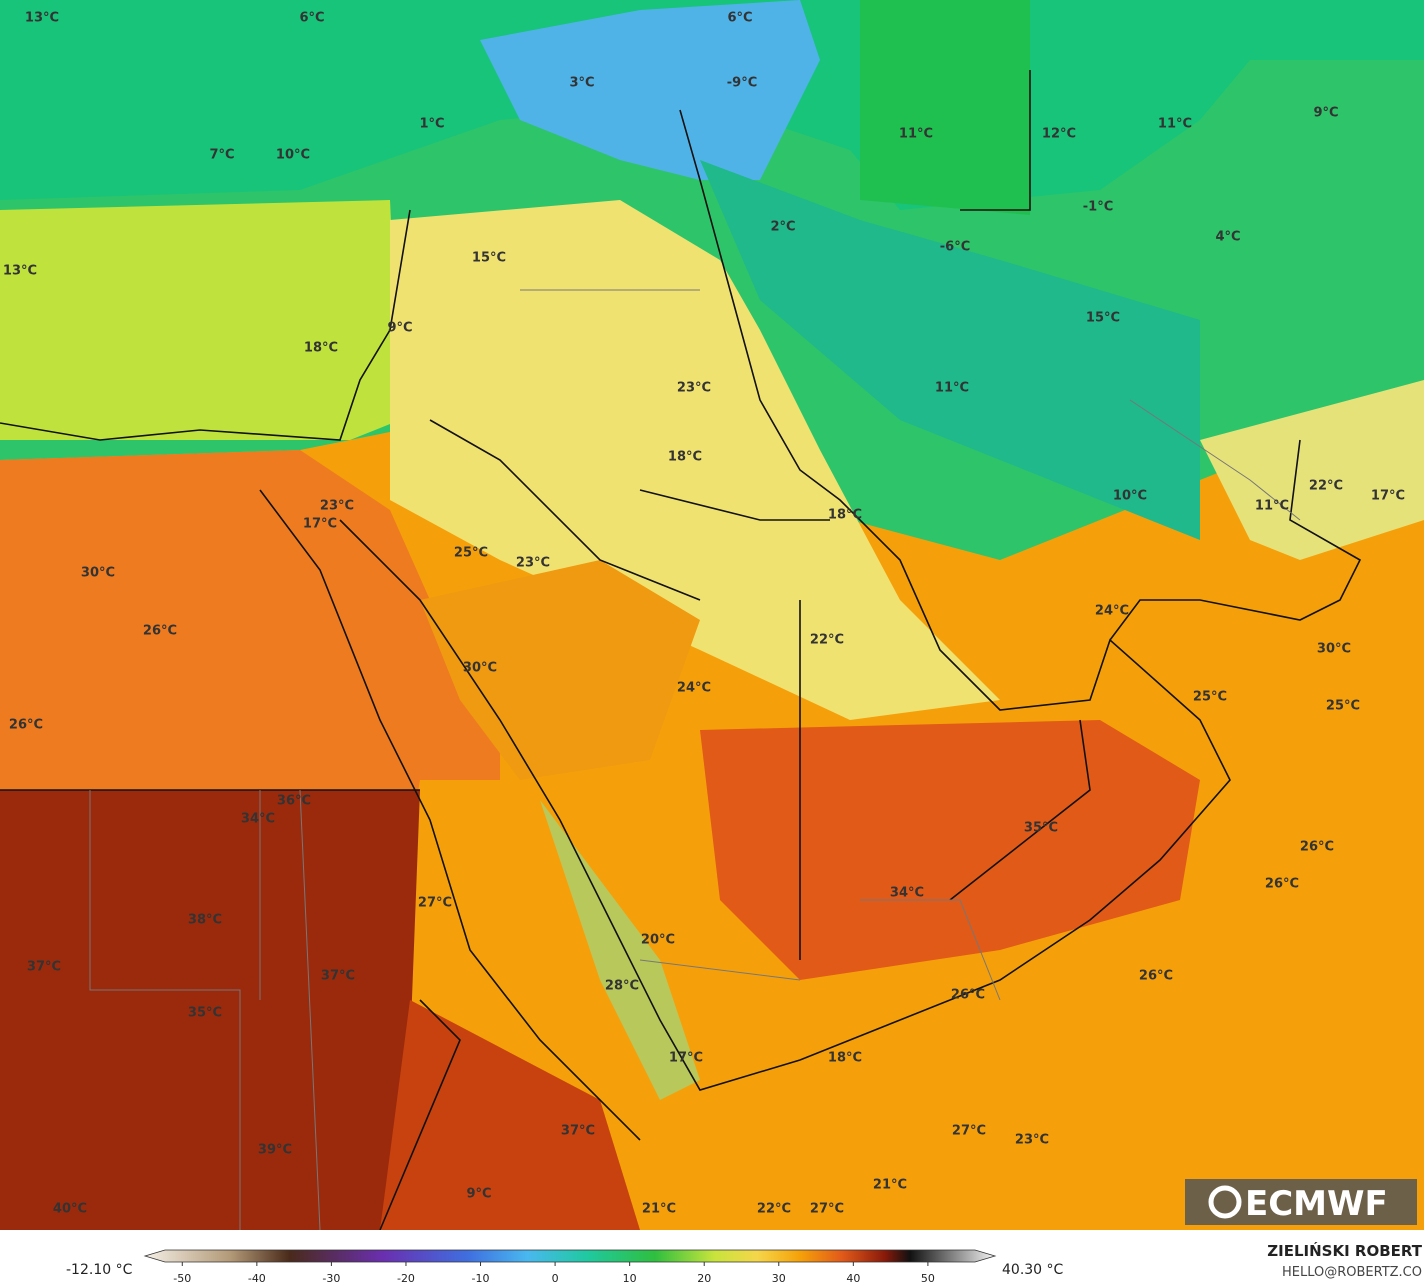  What do you see at coordinates (275, 1150) in the screenshot?
I see `temp-label: 39°C` at bounding box center [275, 1150].